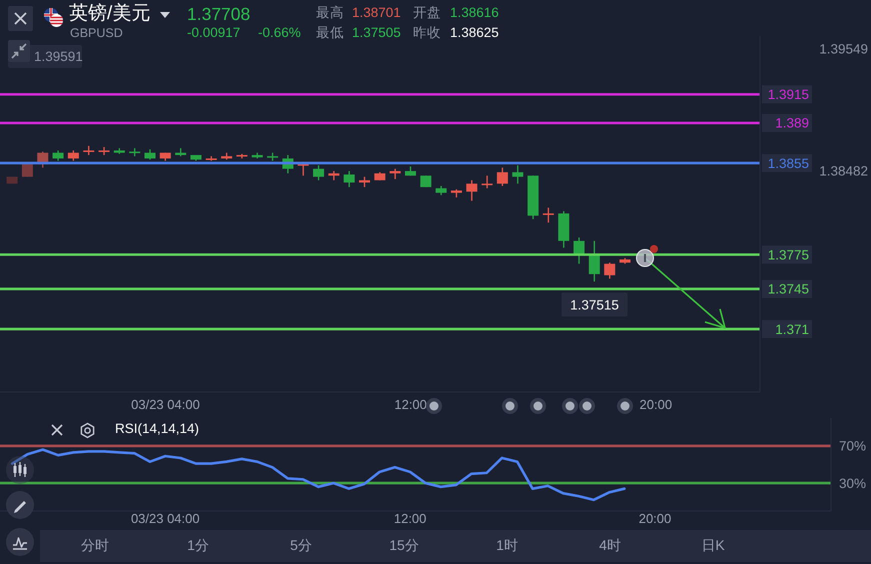 Image resolution: width=871 pixels, height=564 pixels. Describe the element at coordinates (279, 32) in the screenshot. I see `annotation: -0.66%` at that location.